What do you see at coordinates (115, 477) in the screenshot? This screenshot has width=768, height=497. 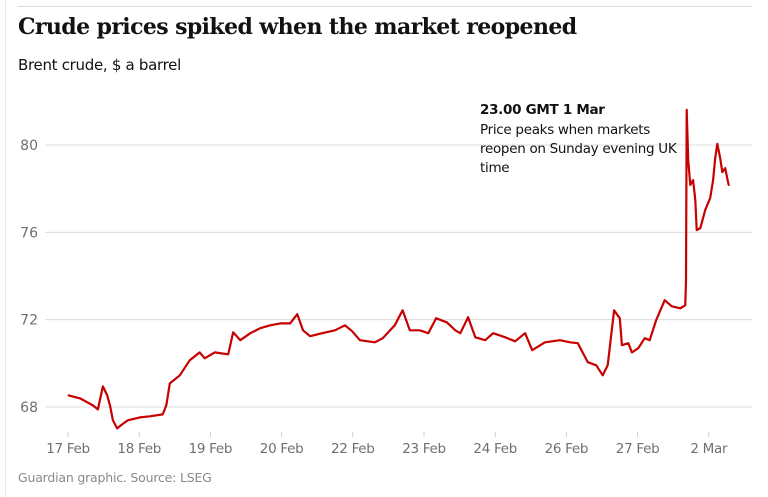 I see `source-note: Guardian graphic. Source: LSEG` at bounding box center [115, 477].